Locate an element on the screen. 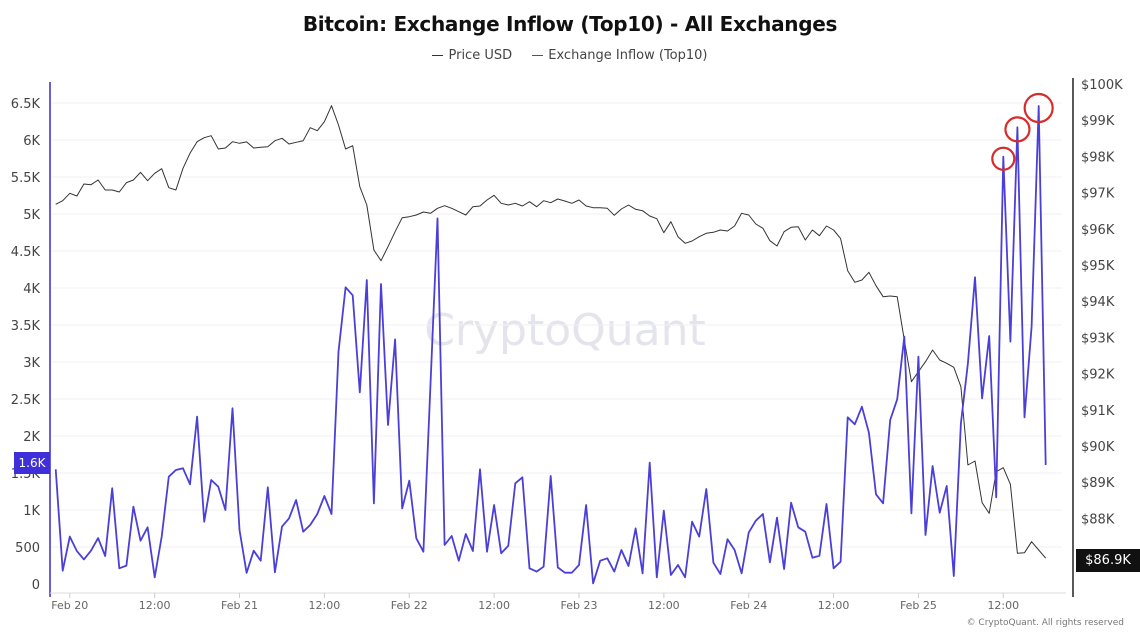  right-axis-tick-label: $92K is located at coordinates (1098, 375).